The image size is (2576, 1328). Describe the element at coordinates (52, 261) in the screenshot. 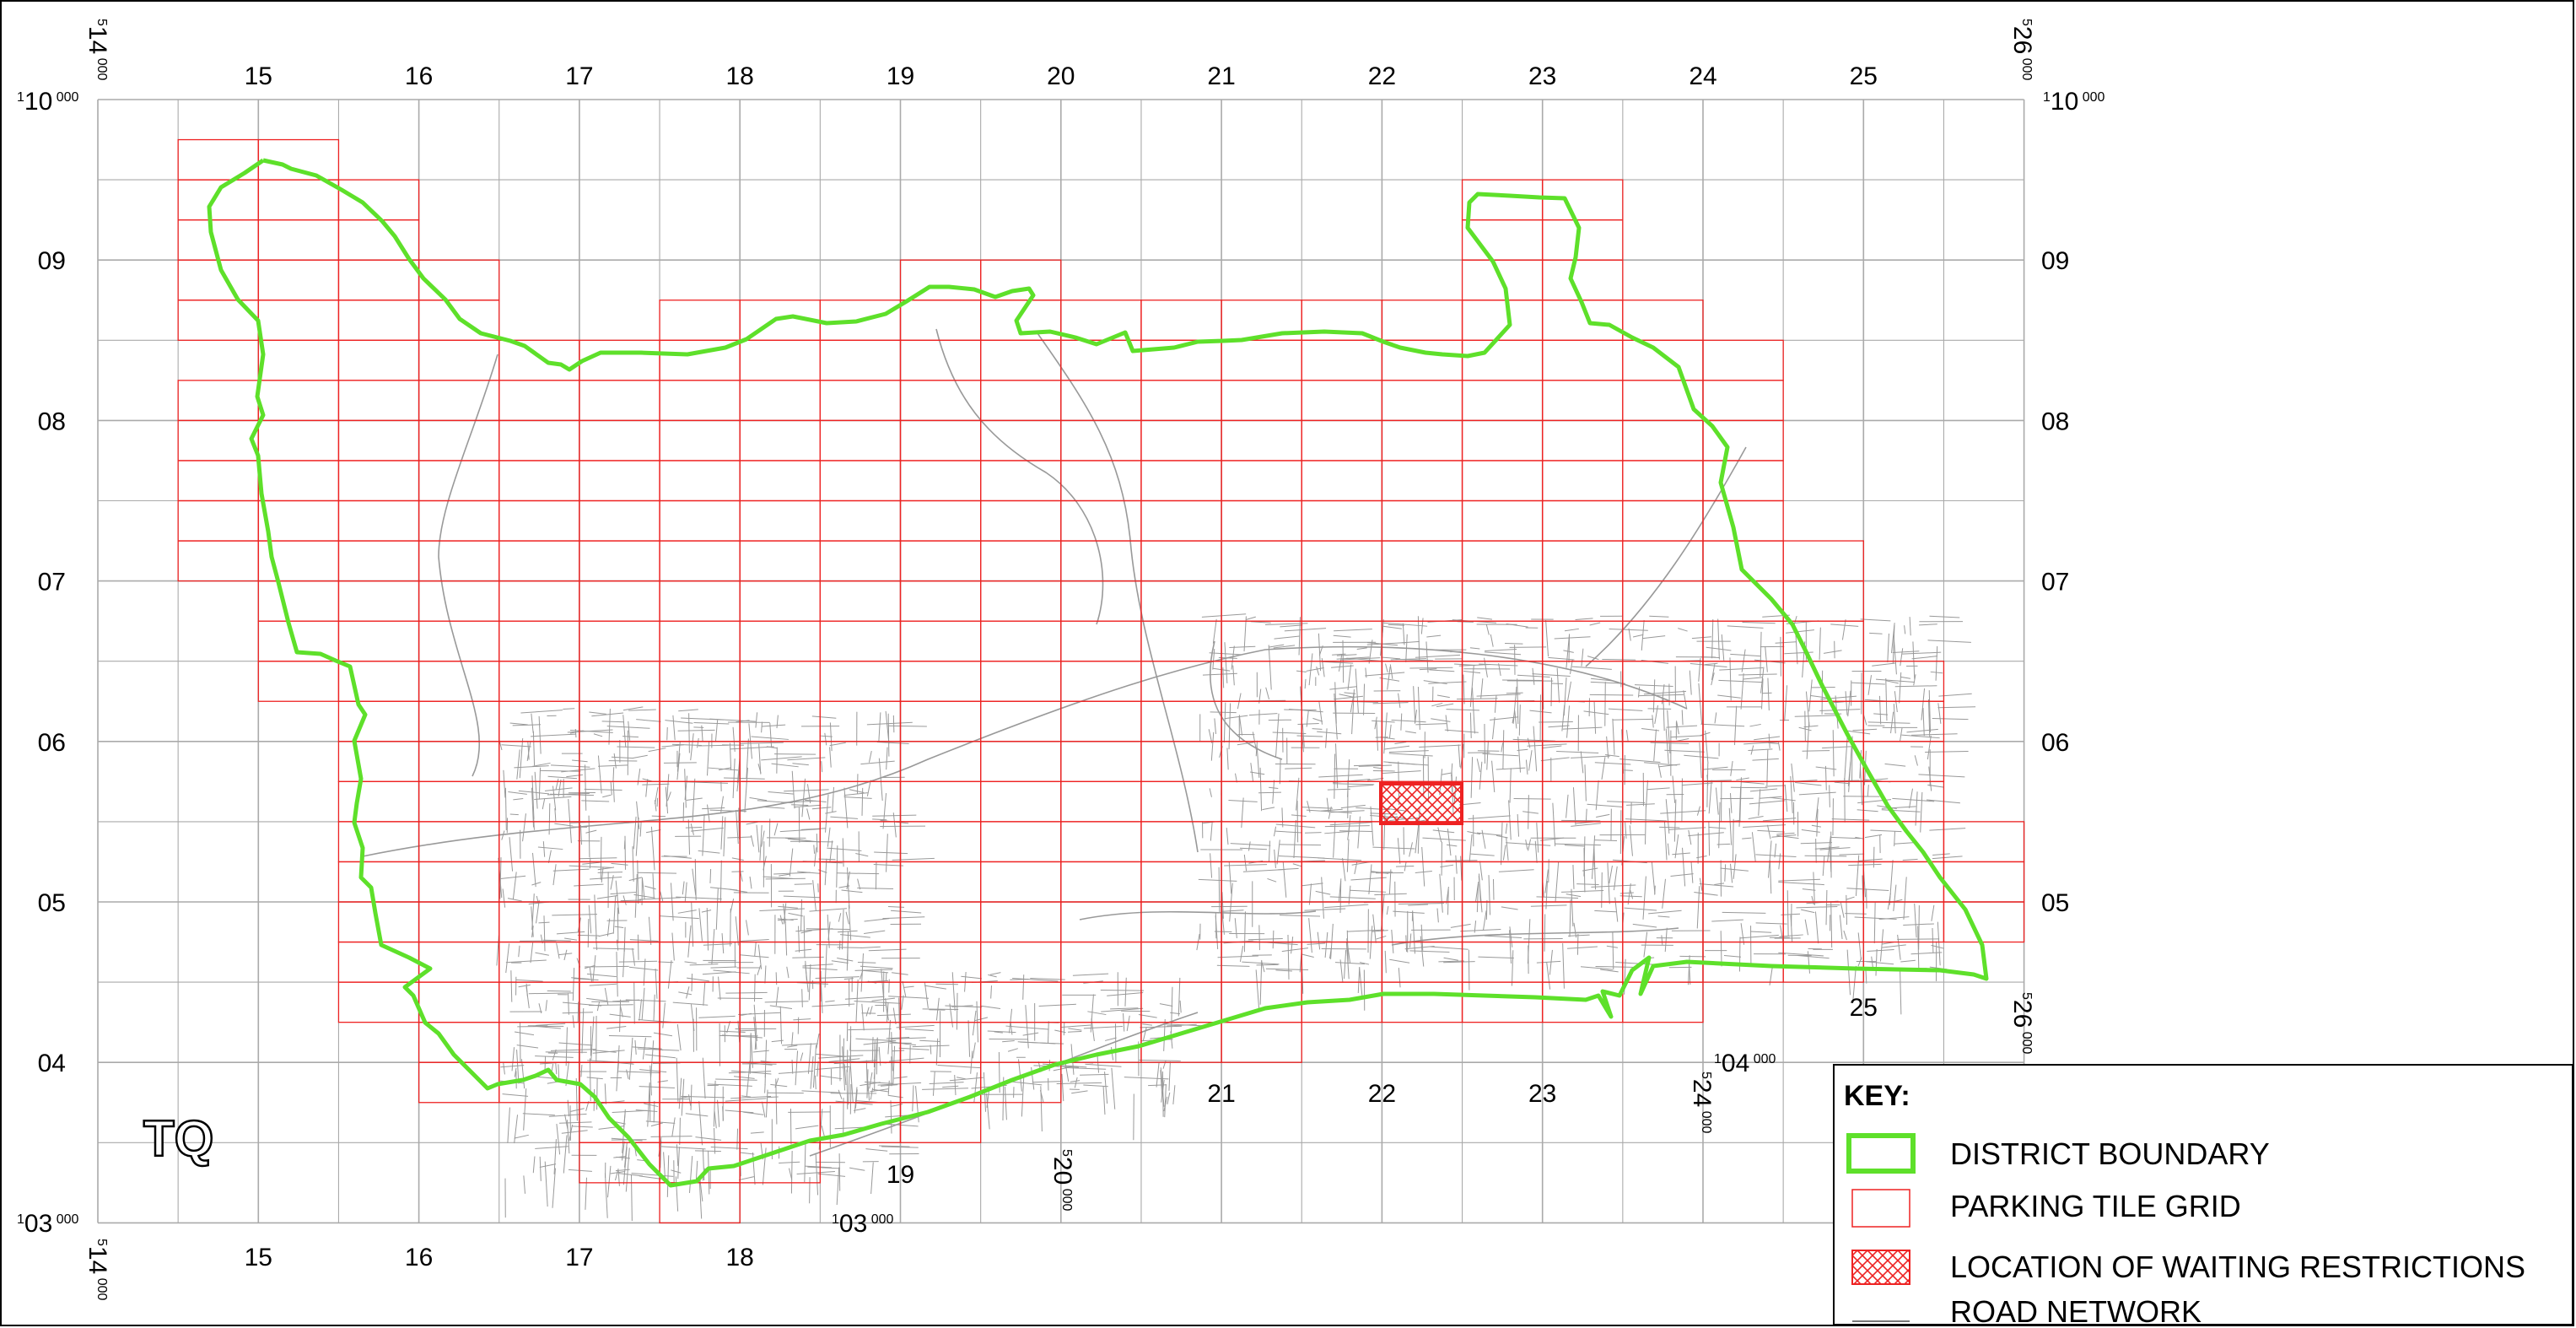

I see `northing-label-left: 09` at that location.